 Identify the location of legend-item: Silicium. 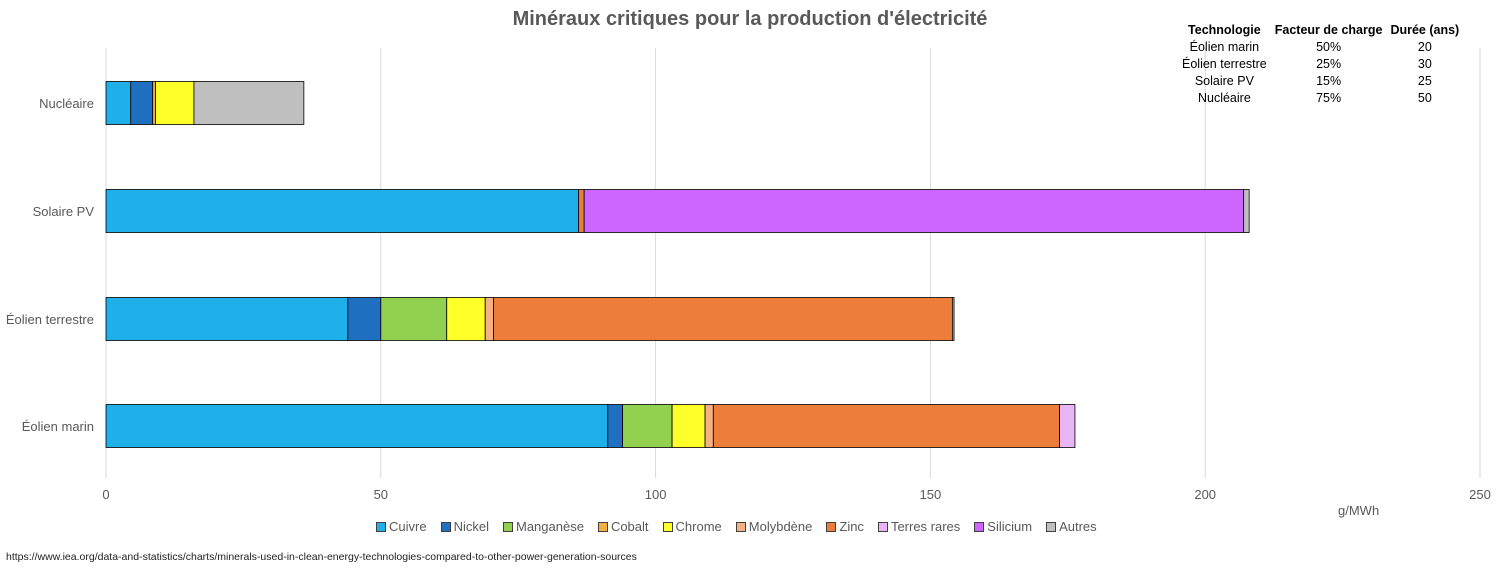
(1003, 526).